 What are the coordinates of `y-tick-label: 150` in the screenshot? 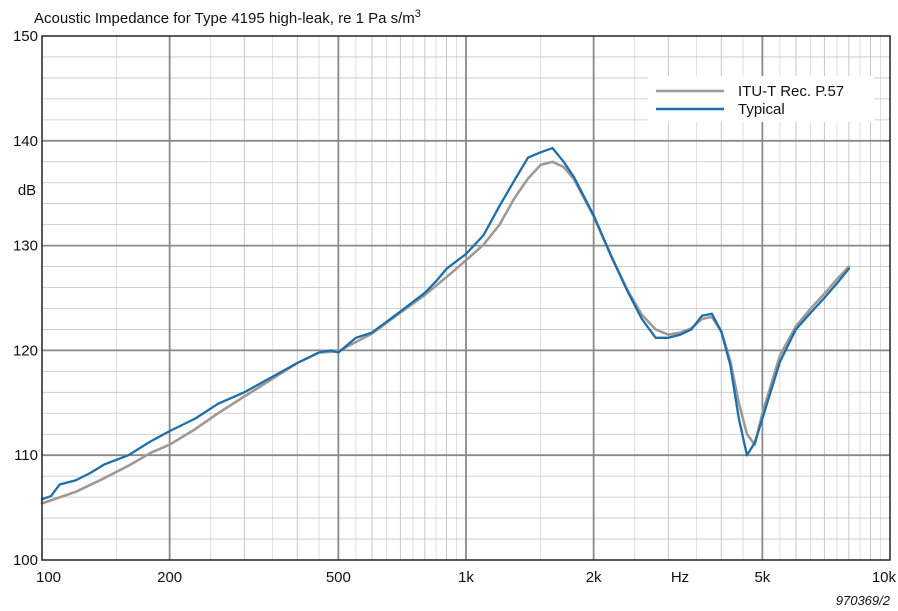 It's located at (25, 36).